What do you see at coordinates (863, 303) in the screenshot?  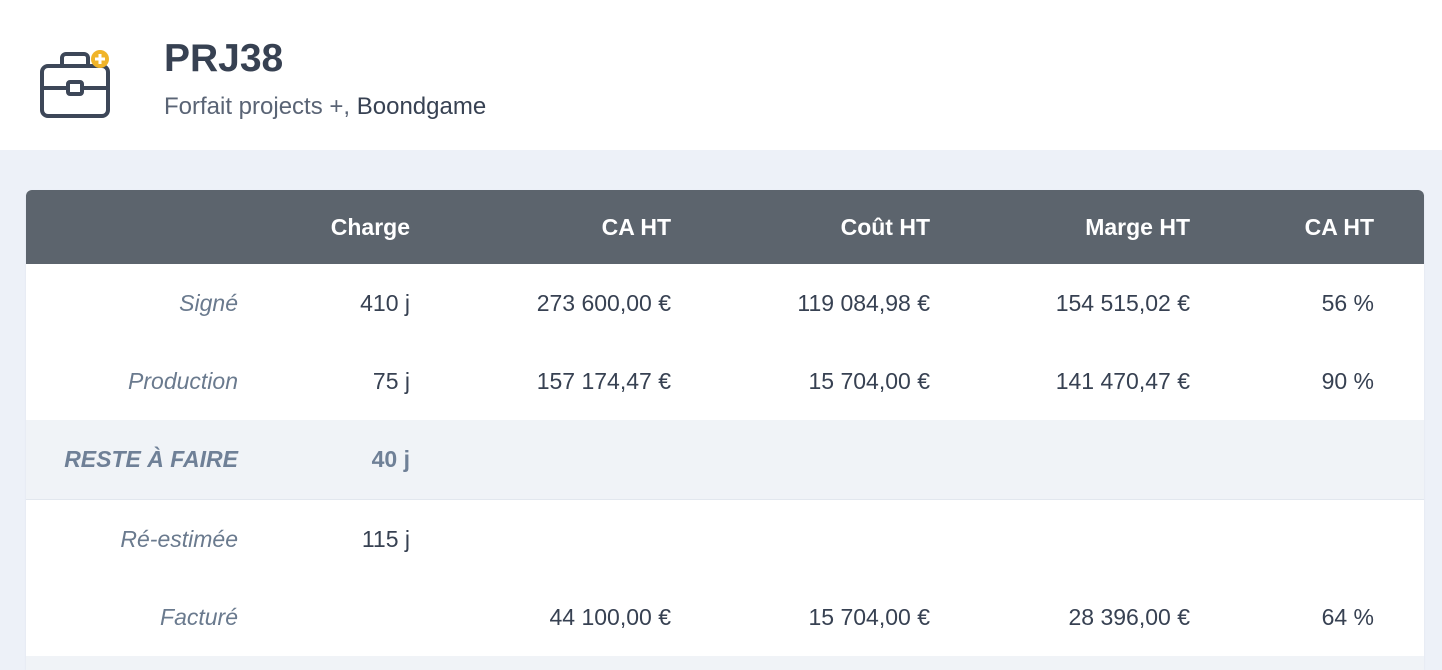 I see `cout-value: 119 084,98 €` at bounding box center [863, 303].